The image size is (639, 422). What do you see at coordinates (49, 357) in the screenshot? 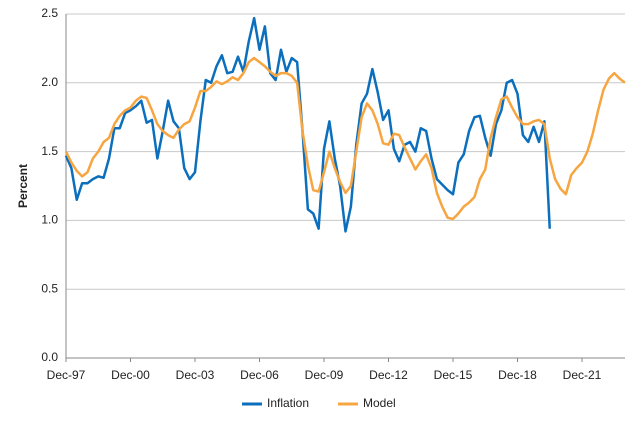
I see `y-tick-label: 0.0` at bounding box center [49, 357].